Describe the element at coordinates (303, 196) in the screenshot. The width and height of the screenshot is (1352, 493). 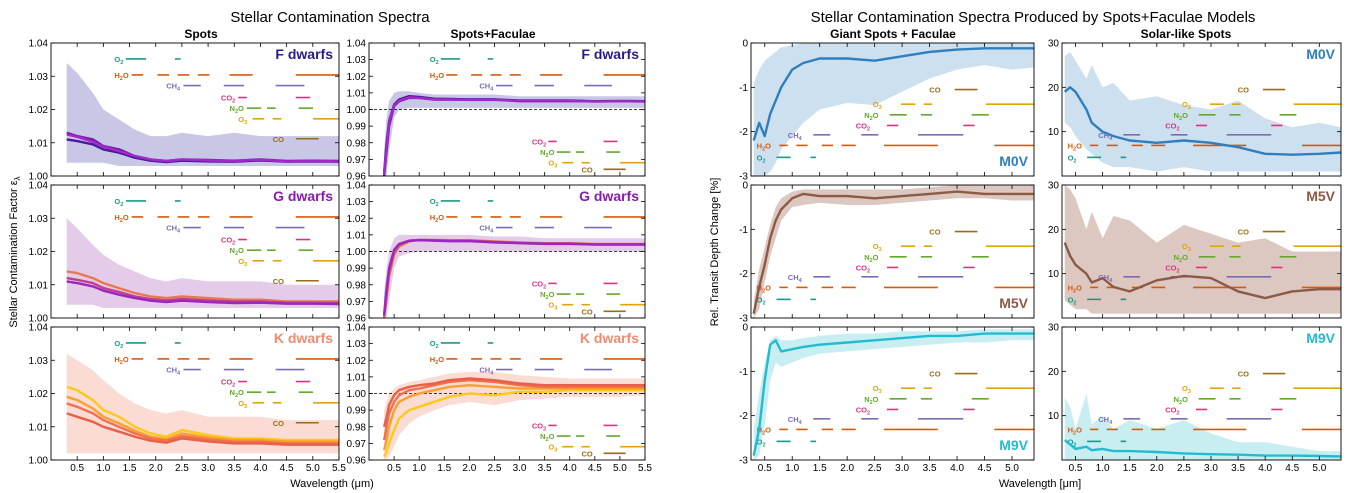
I see `row-label: G dwarfs` at that location.